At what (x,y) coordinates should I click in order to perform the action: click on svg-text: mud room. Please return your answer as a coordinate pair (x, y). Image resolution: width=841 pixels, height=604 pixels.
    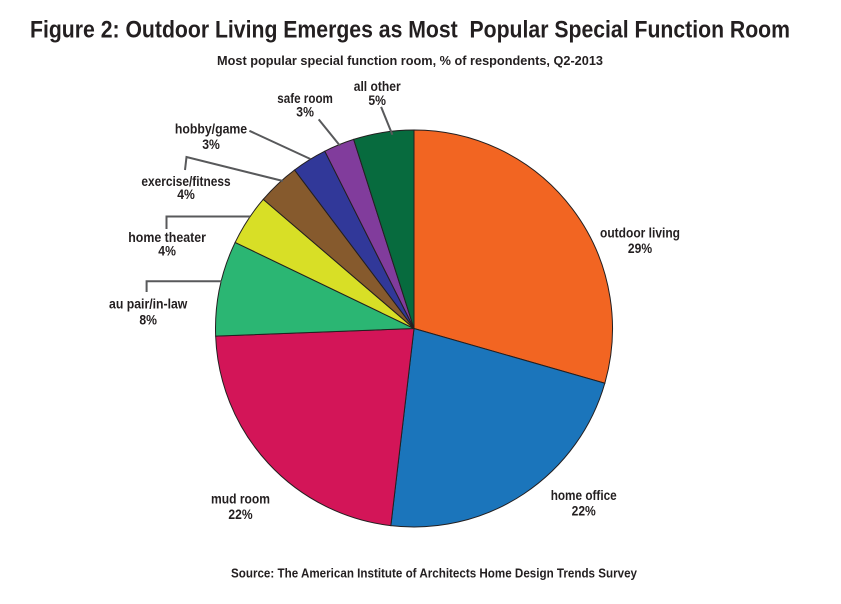
    Looking at the image, I should click on (240, 499).